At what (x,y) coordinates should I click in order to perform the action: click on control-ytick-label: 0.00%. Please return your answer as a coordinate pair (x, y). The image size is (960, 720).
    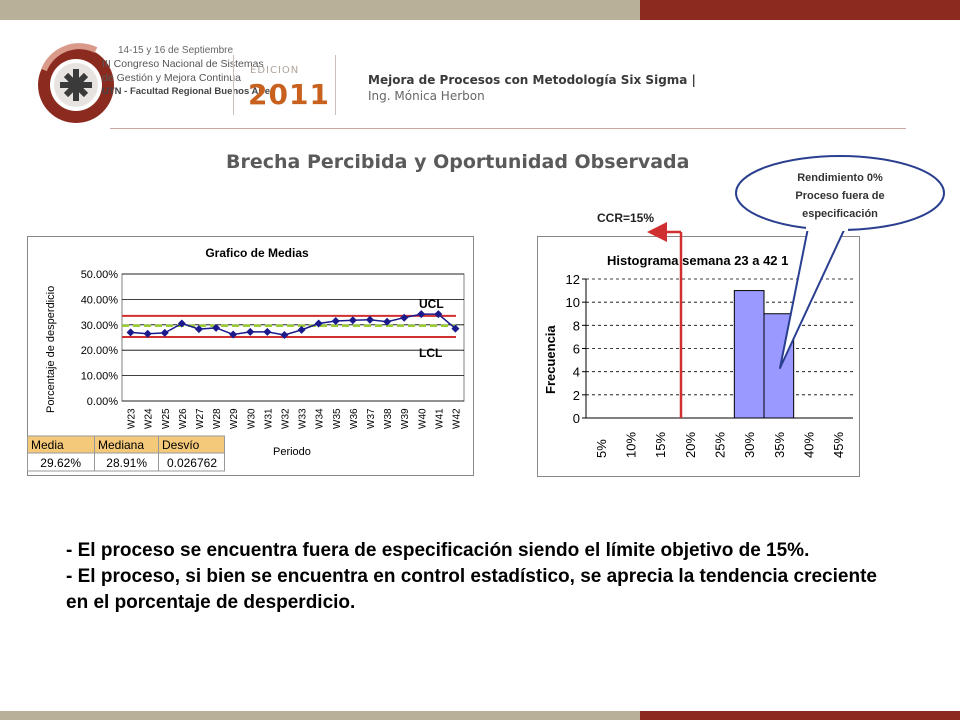
    Looking at the image, I should click on (102, 402).